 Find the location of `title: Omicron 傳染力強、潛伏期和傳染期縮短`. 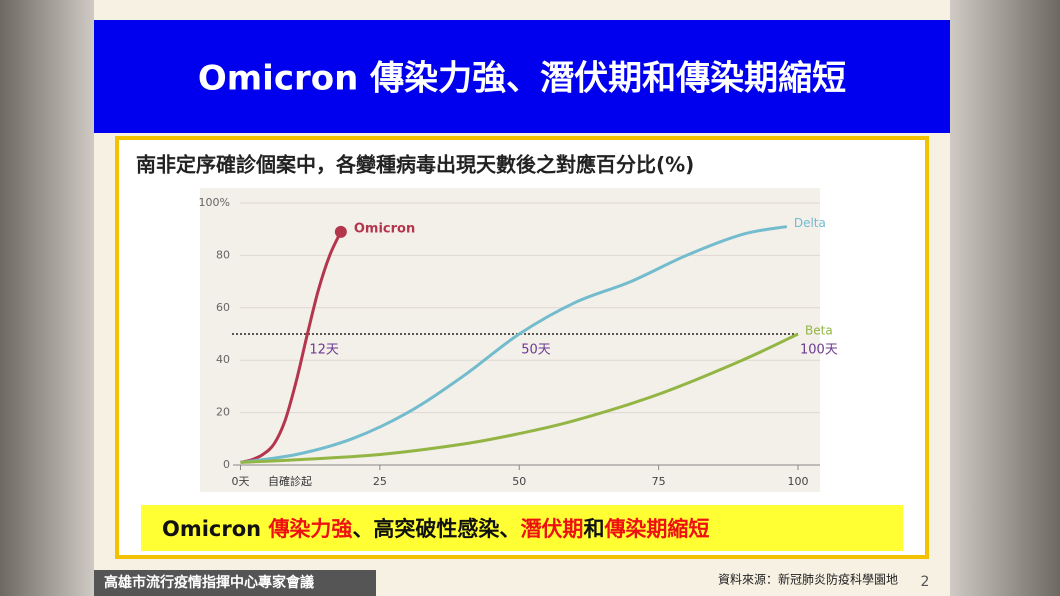

title: Omicron 傳染力強、潛伏期和傳染期縮短 is located at coordinates (522, 79).